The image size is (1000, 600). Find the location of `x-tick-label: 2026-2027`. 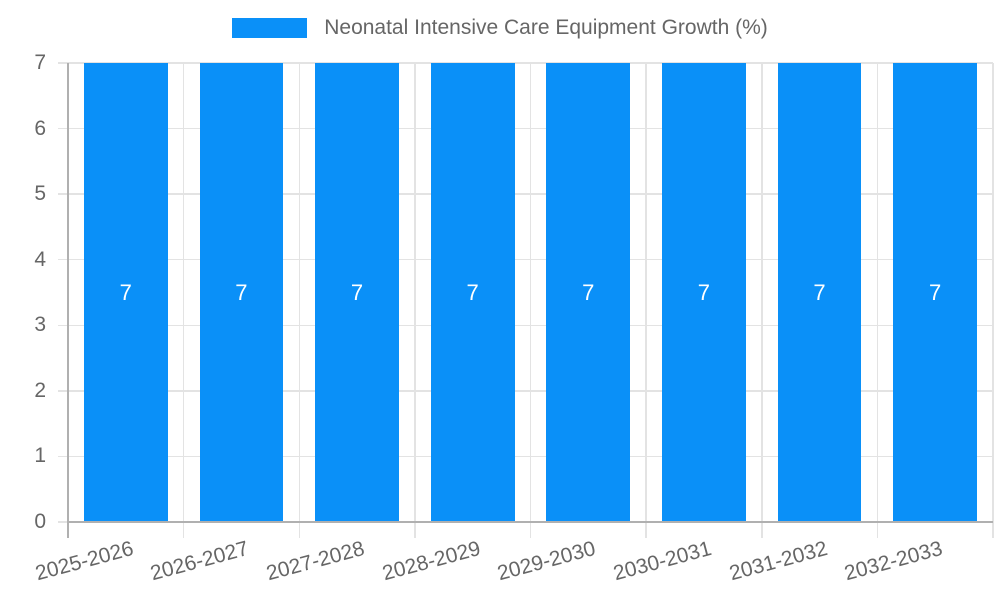

x-tick-label: 2026-2027 is located at coordinates (200, 561).